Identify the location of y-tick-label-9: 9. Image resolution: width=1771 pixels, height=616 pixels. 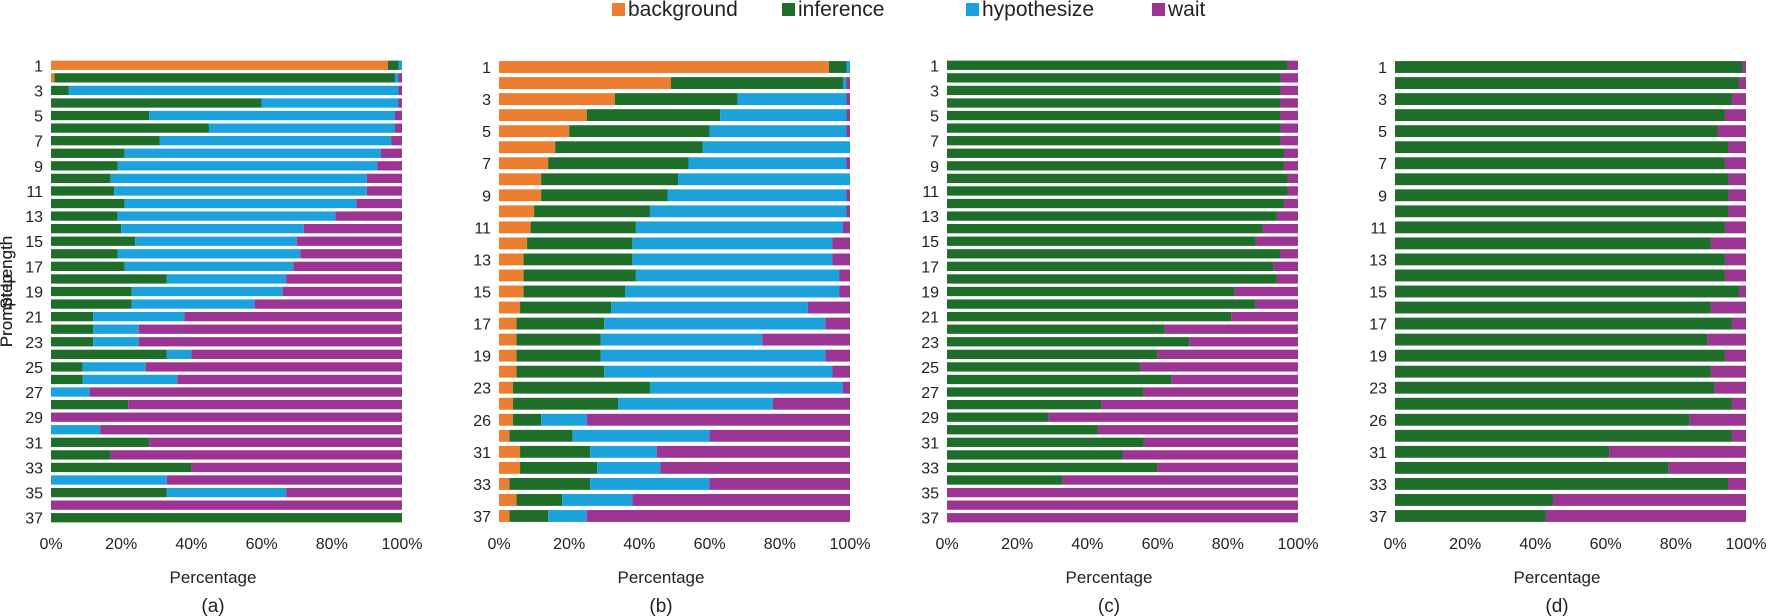
(486, 196).